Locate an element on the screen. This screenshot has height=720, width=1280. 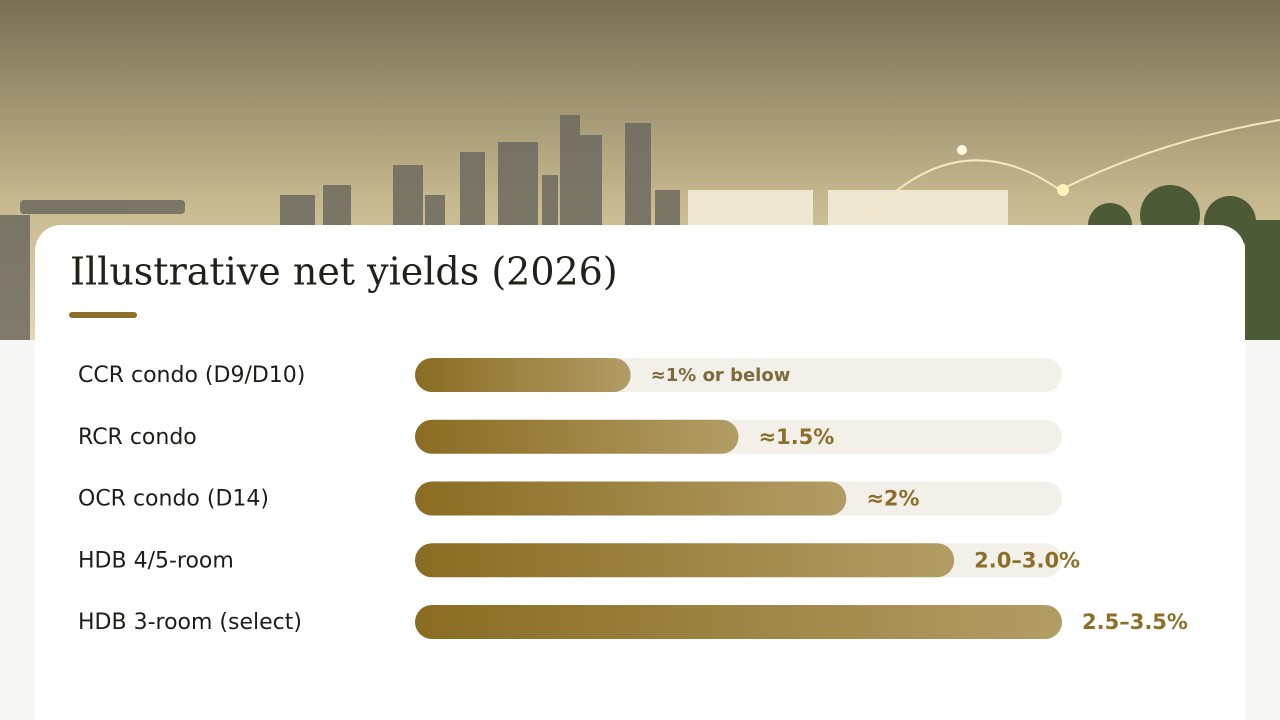
value-label: ≈1.5% is located at coordinates (797, 437).